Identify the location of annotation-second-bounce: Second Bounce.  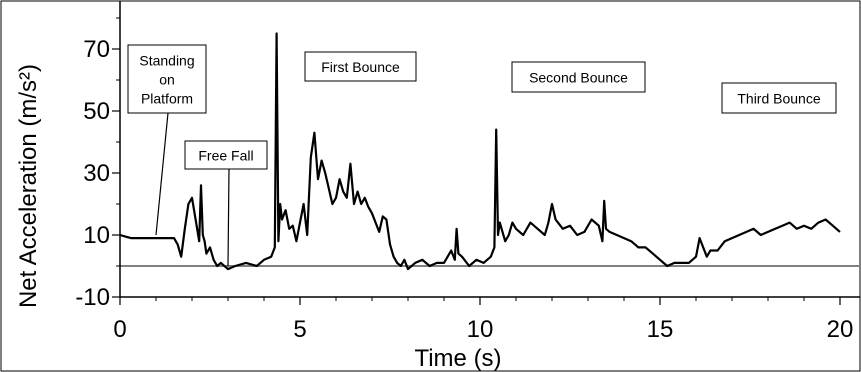
(578, 77).